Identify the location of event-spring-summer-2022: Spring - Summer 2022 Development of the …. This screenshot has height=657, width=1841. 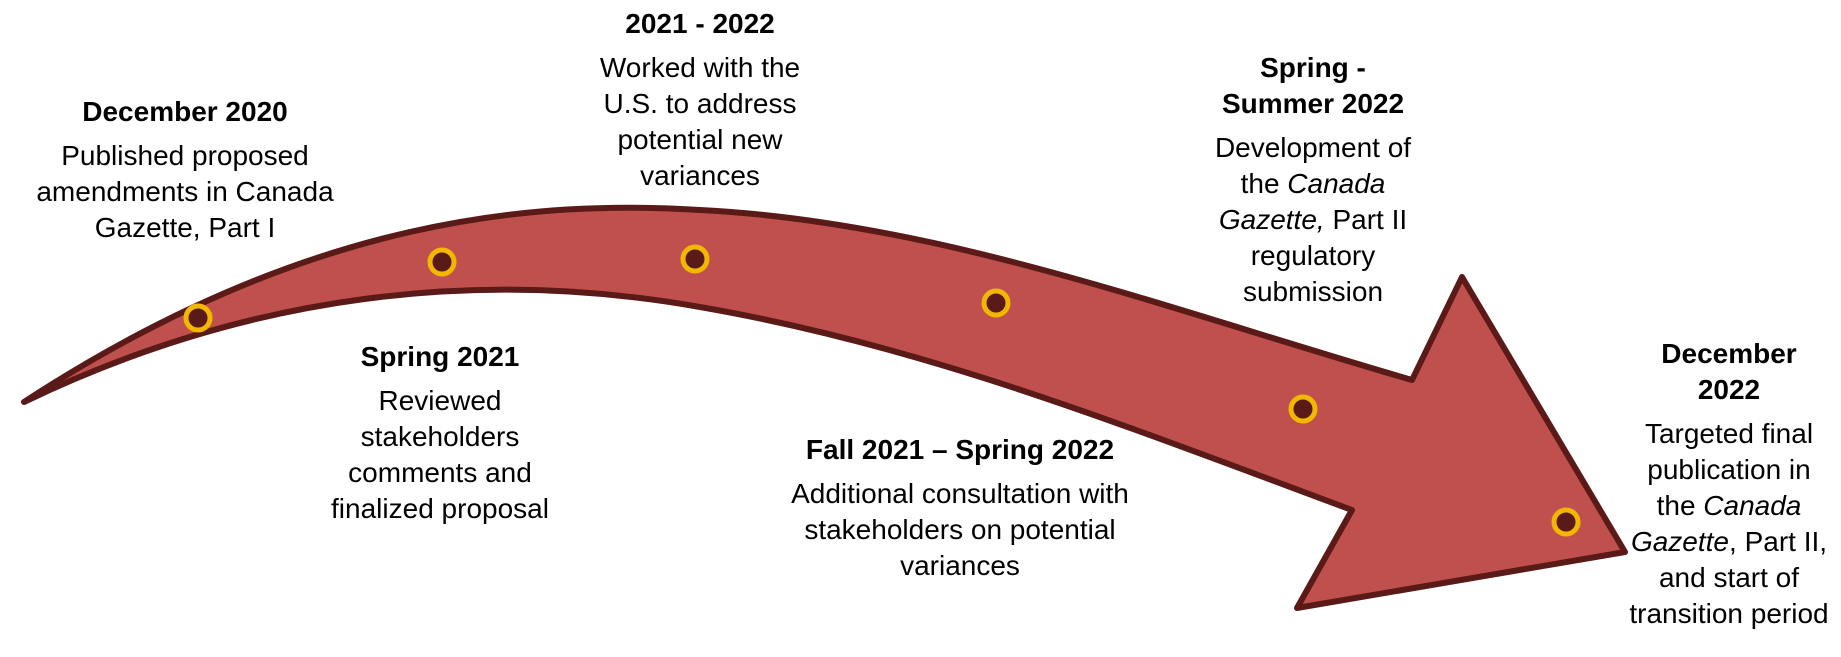
(1313, 180).